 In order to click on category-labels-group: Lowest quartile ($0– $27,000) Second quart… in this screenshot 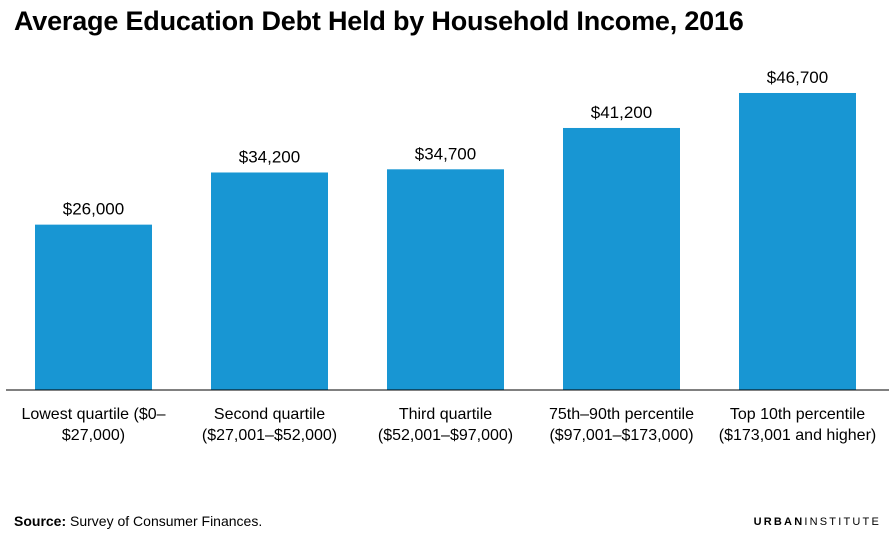, I will do `click(448, 425)`.